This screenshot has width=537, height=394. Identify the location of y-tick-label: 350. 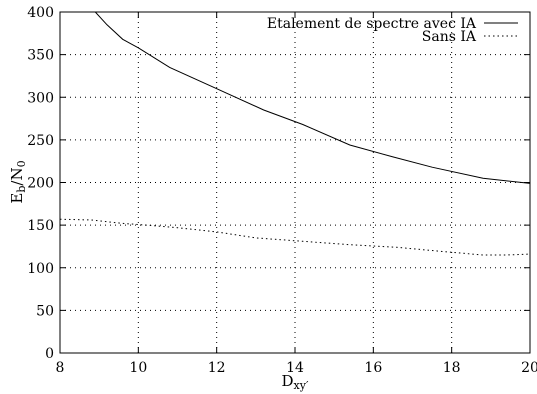
(40, 56).